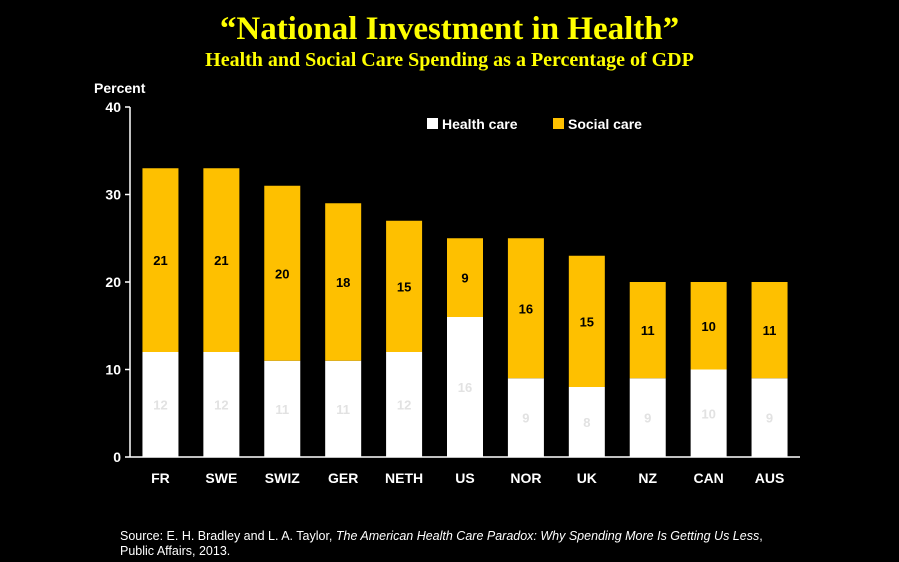  I want to click on source-suffix: ,, so click(761, 536).